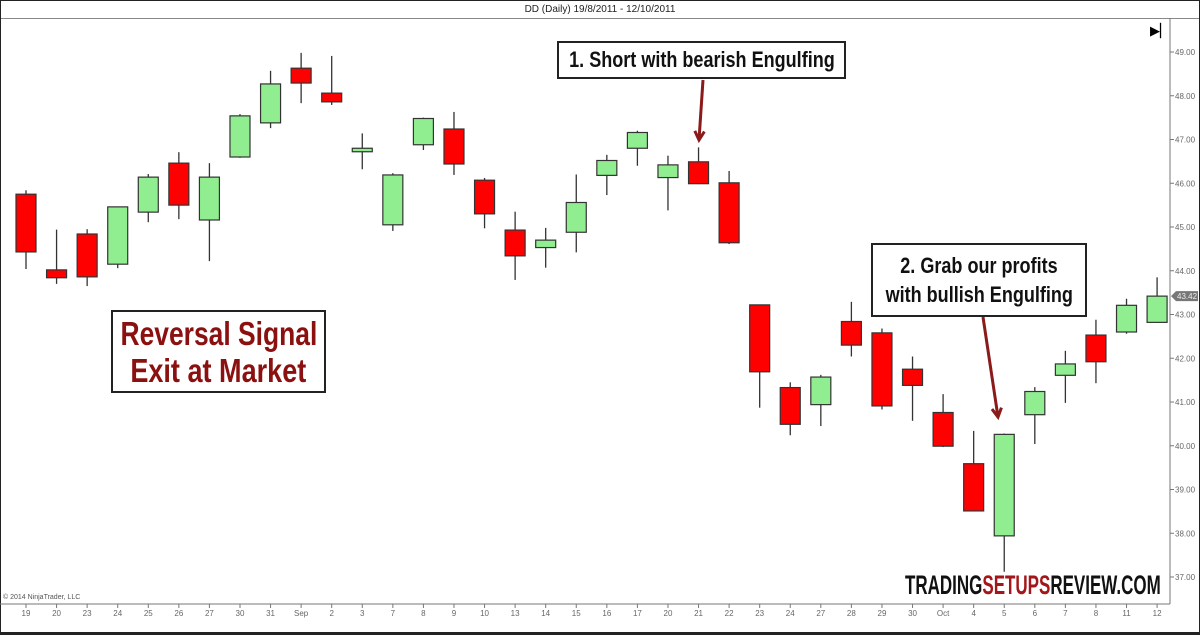 This screenshot has height=635, width=1200. Describe the element at coordinates (218, 333) in the screenshot. I see `annotation-signal-line1: Reversal Signal` at that location.